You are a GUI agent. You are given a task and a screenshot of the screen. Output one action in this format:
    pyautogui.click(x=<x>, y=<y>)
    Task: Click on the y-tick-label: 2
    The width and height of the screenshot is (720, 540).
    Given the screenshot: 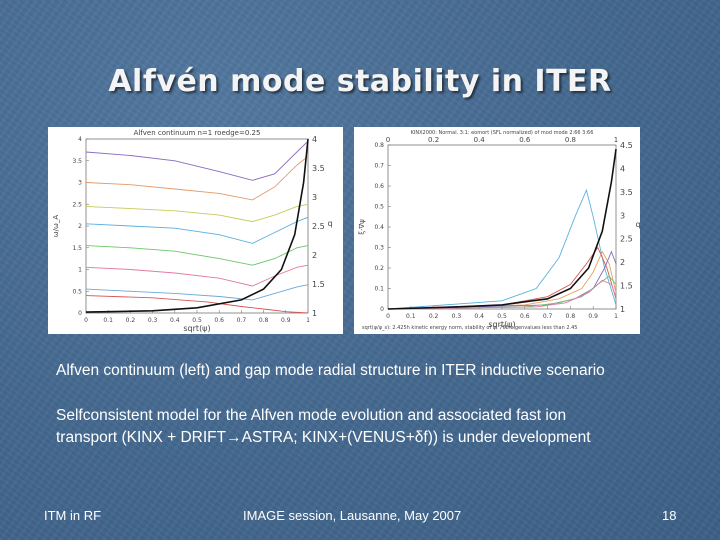 What is the action you would take?
    pyautogui.click(x=80, y=226)
    